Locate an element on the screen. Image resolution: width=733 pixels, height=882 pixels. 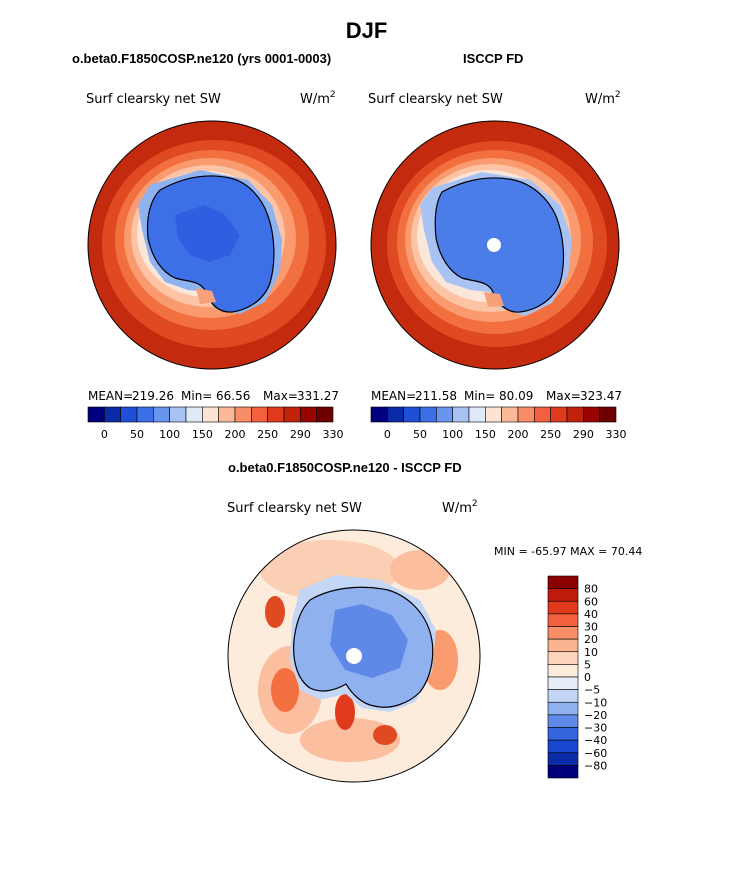
panel3-colorbar-label: −5 is located at coordinates (592, 690).